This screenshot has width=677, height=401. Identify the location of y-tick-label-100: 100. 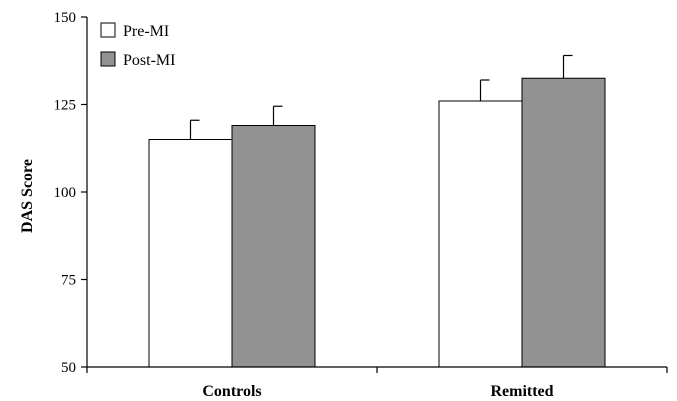
(65, 193).